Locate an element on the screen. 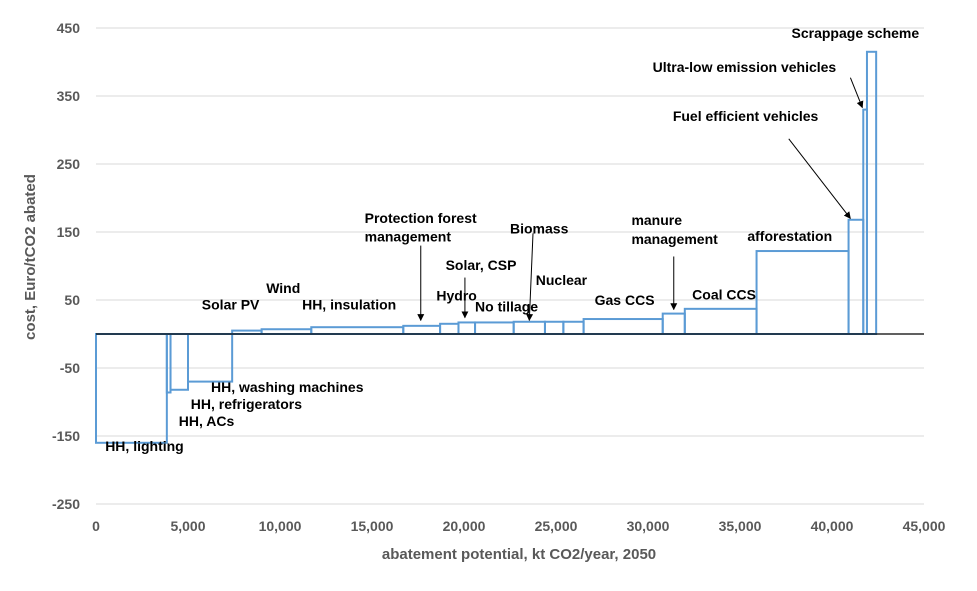  annotation-label: afforestation is located at coordinates (789, 236).